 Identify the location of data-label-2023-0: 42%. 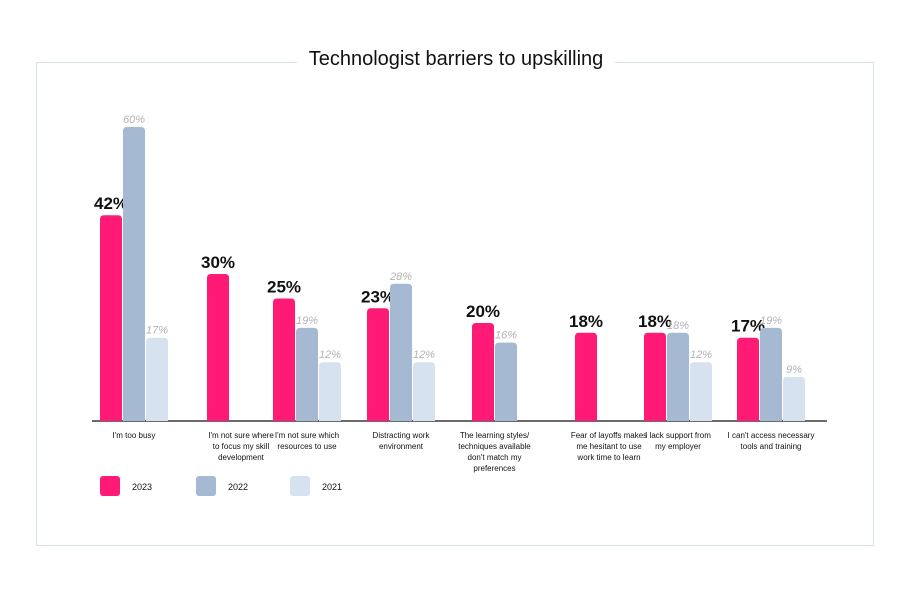
(111, 203).